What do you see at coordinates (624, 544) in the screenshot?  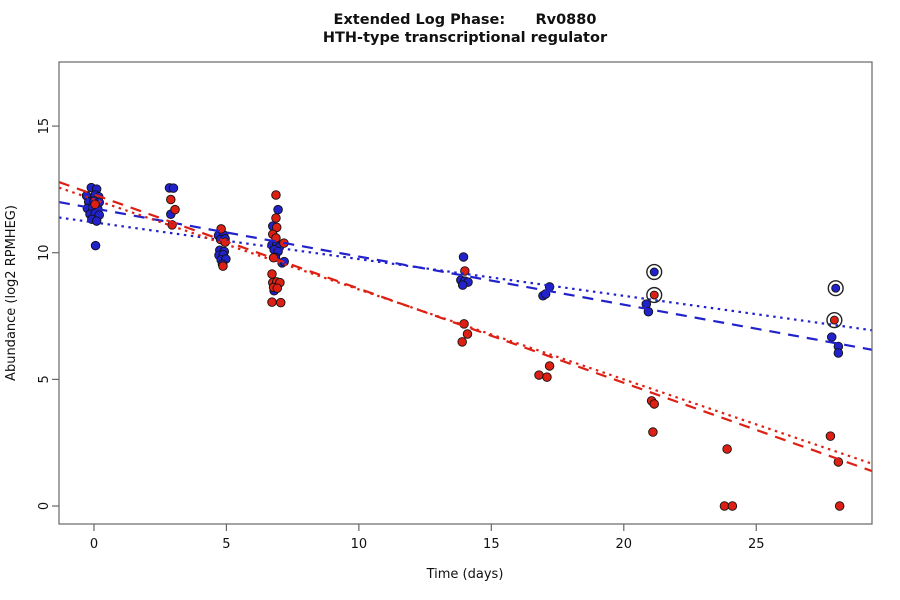 I see `x-tick-label: 20` at bounding box center [624, 544].